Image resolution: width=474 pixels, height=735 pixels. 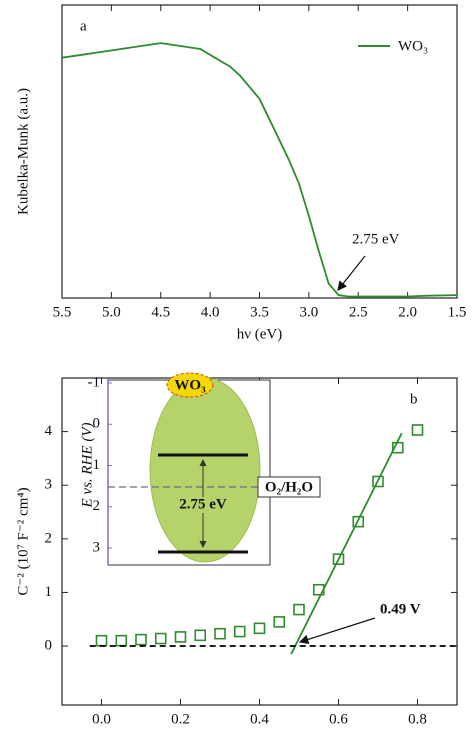 I want to click on gap-label: 2.75 eV, so click(x=203, y=504).